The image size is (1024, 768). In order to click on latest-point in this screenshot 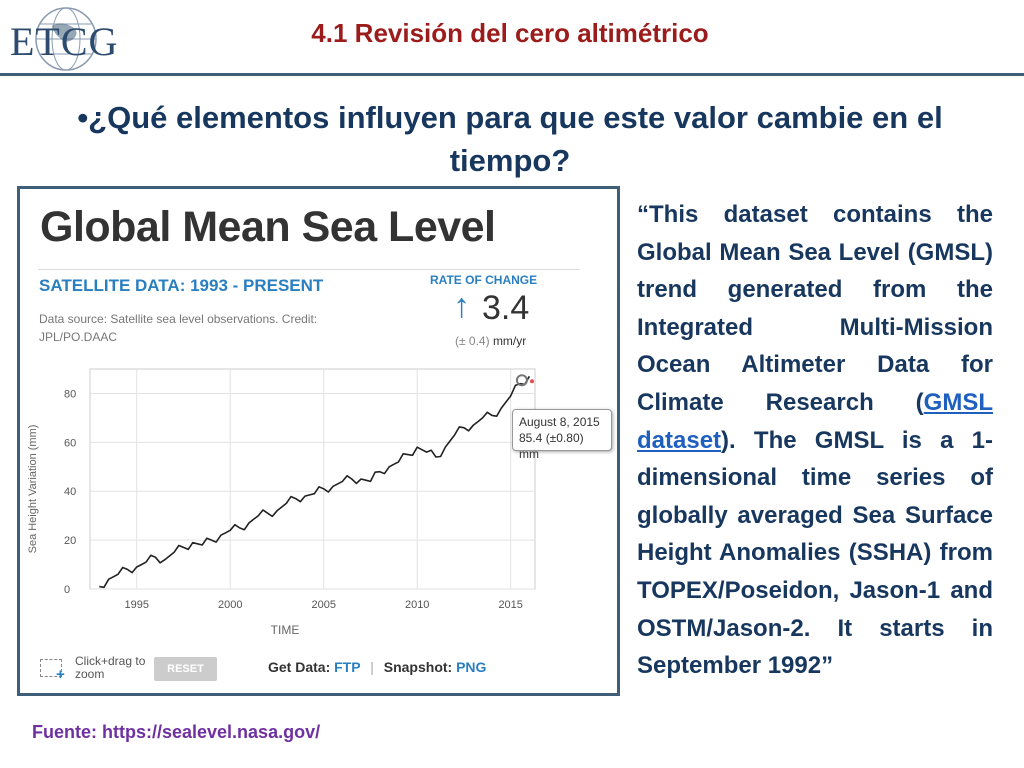, I will do `click(532, 381)`.